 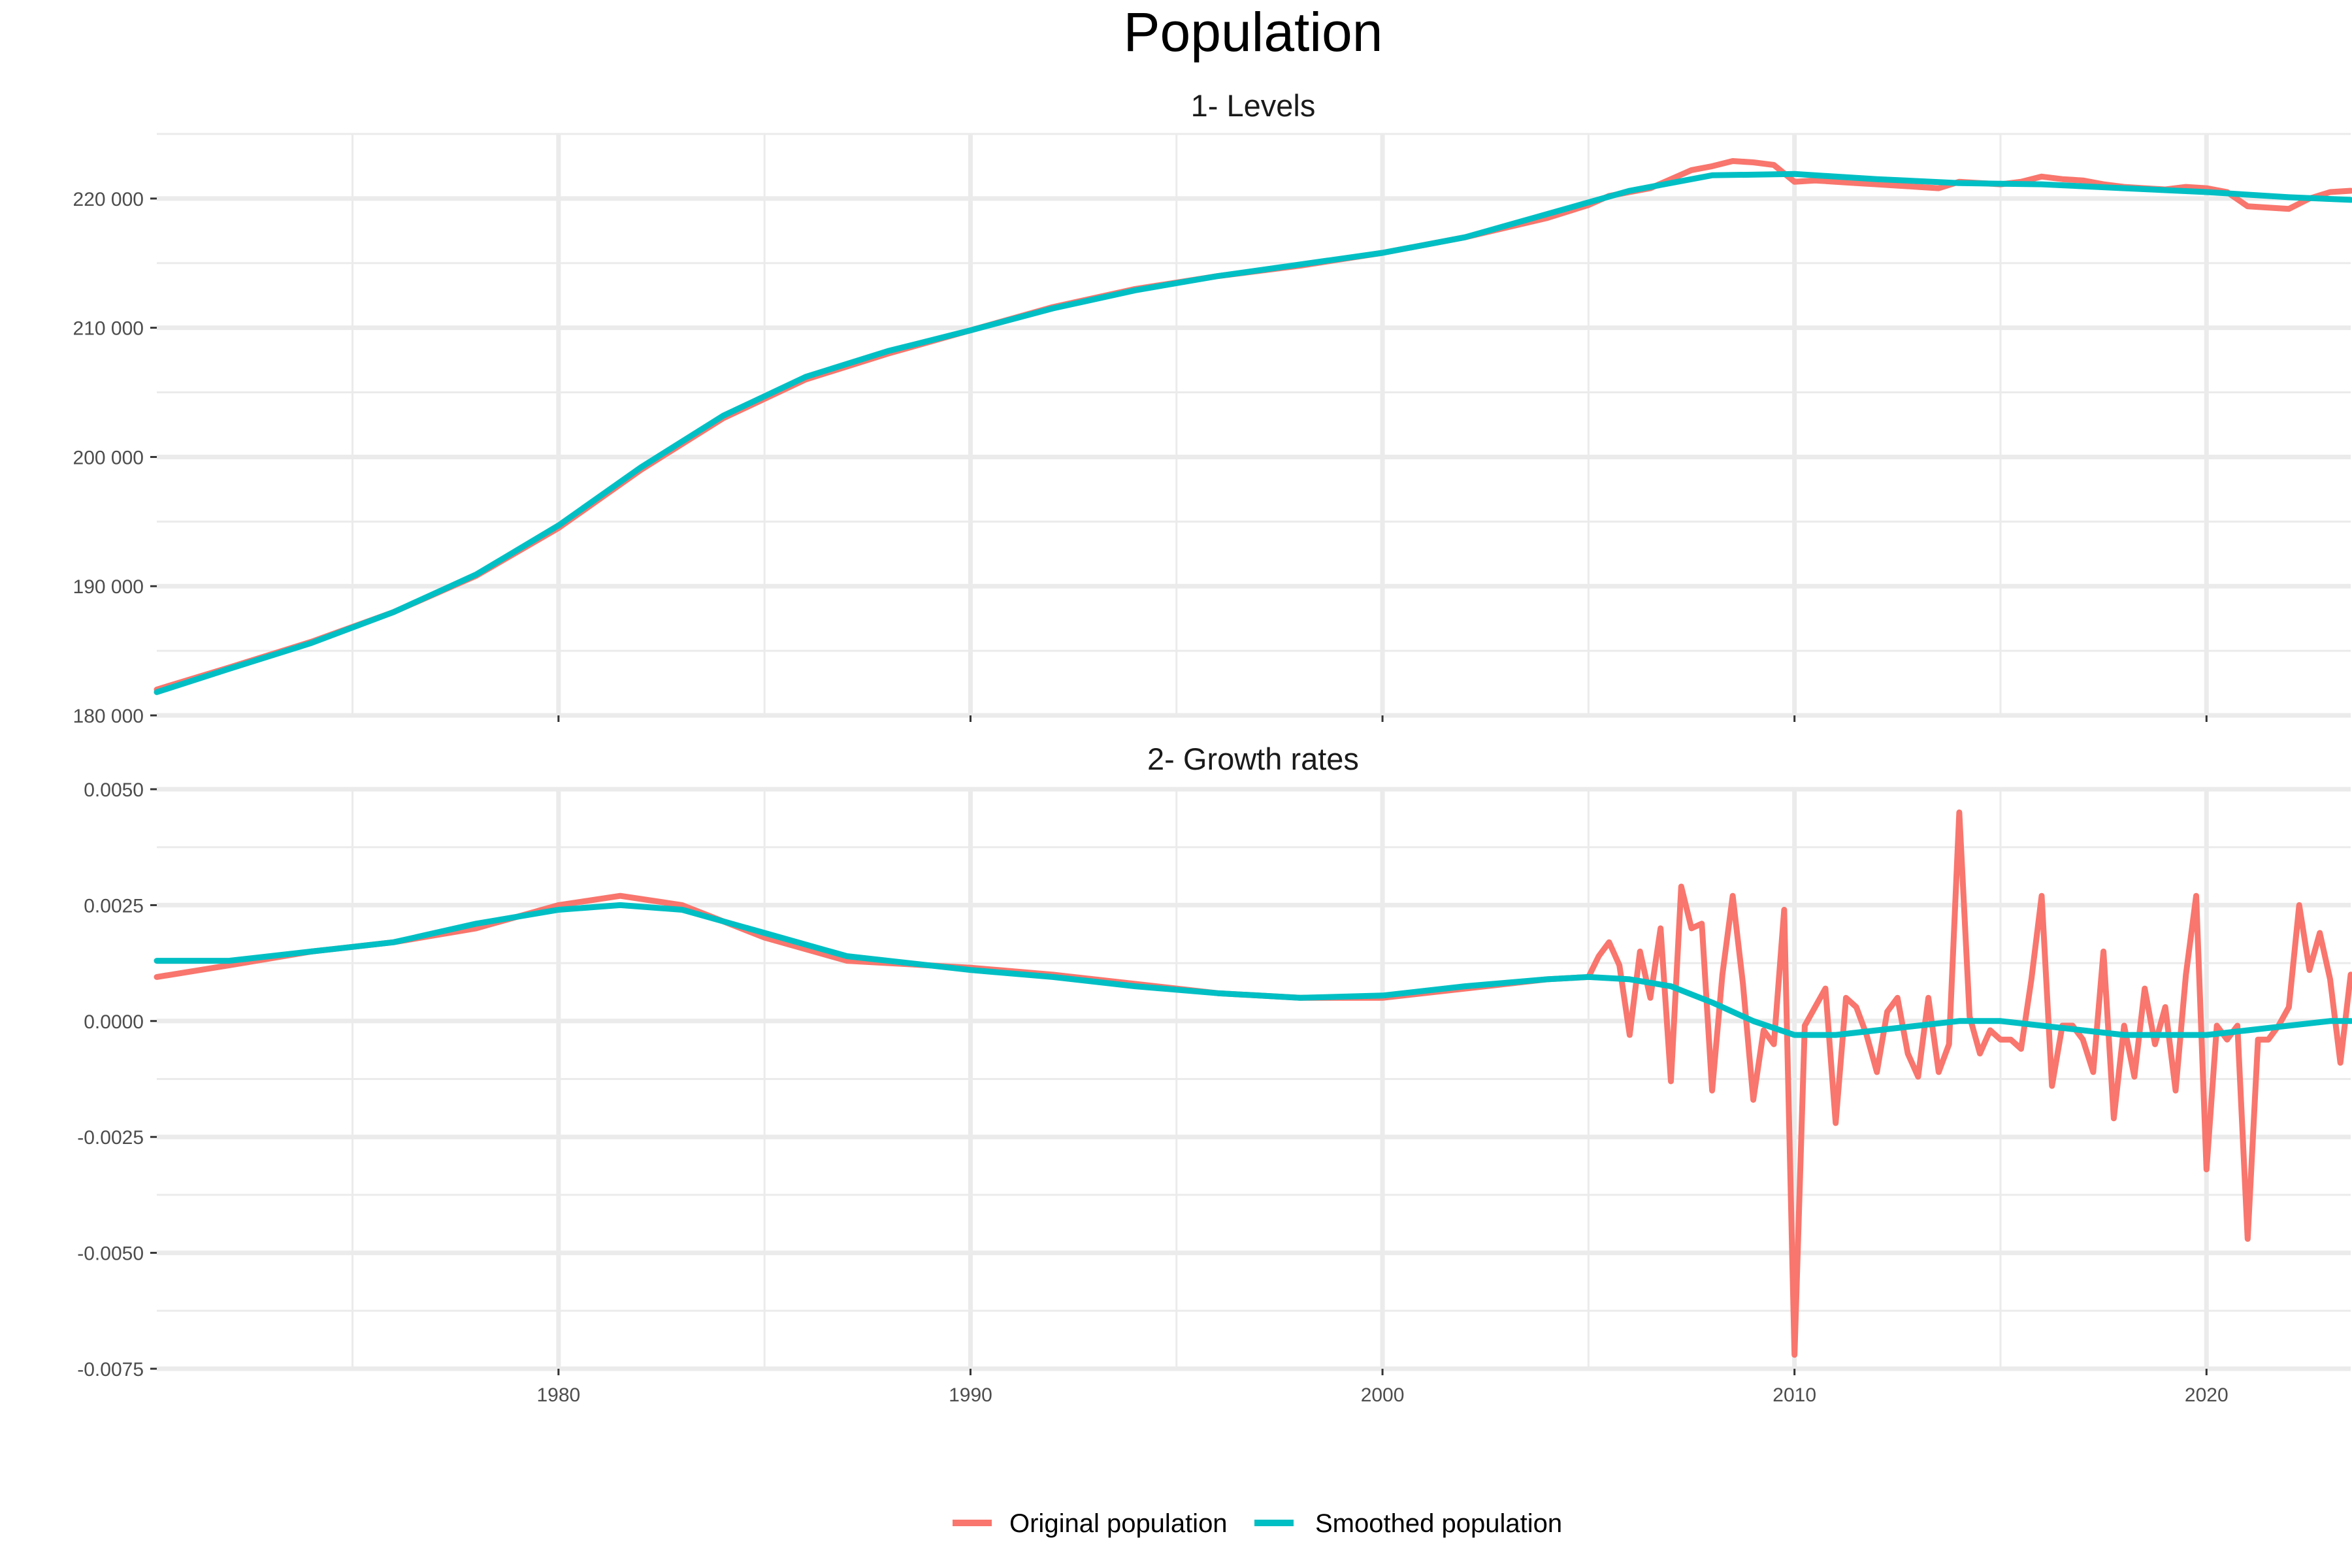 What do you see at coordinates (108, 199) in the screenshot?
I see `y-tick-label: 220 000` at bounding box center [108, 199].